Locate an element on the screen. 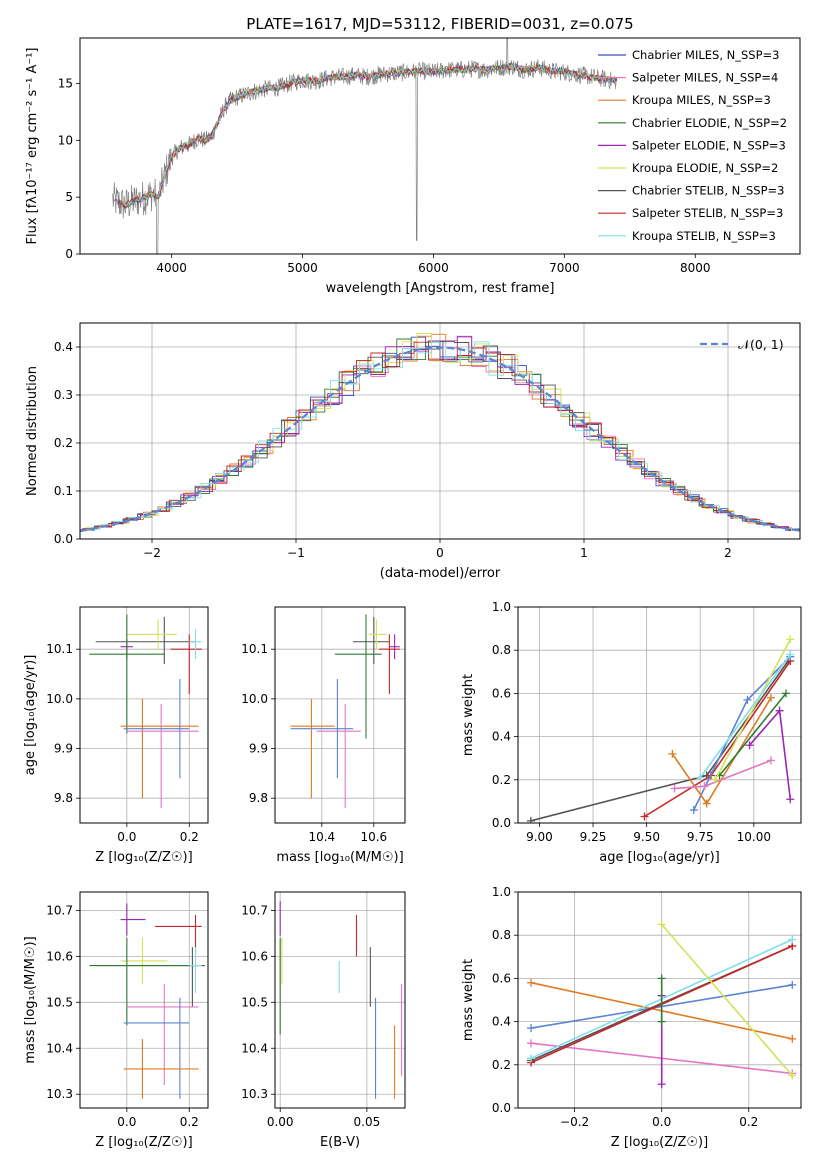  legend-entry: Chabrier STELIB, N_SSP=3 is located at coordinates (708, 191).